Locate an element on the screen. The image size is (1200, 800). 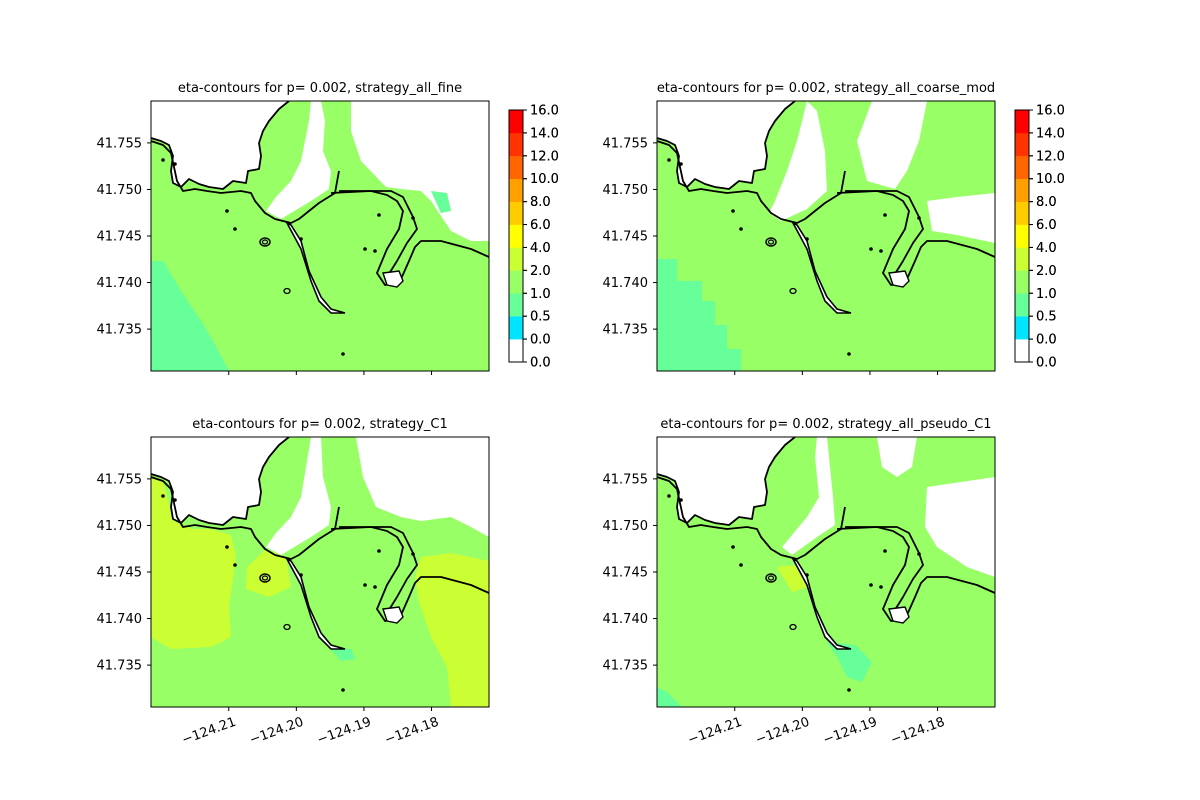
colorbar-frame is located at coordinates (516, 236).